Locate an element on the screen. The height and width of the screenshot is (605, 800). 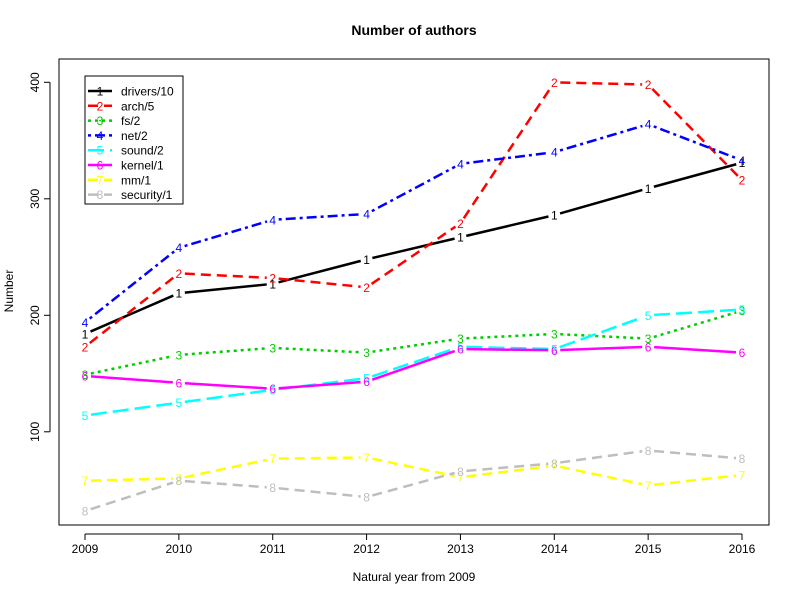
y-tick-label: 200 is located at coordinates (35, 315).